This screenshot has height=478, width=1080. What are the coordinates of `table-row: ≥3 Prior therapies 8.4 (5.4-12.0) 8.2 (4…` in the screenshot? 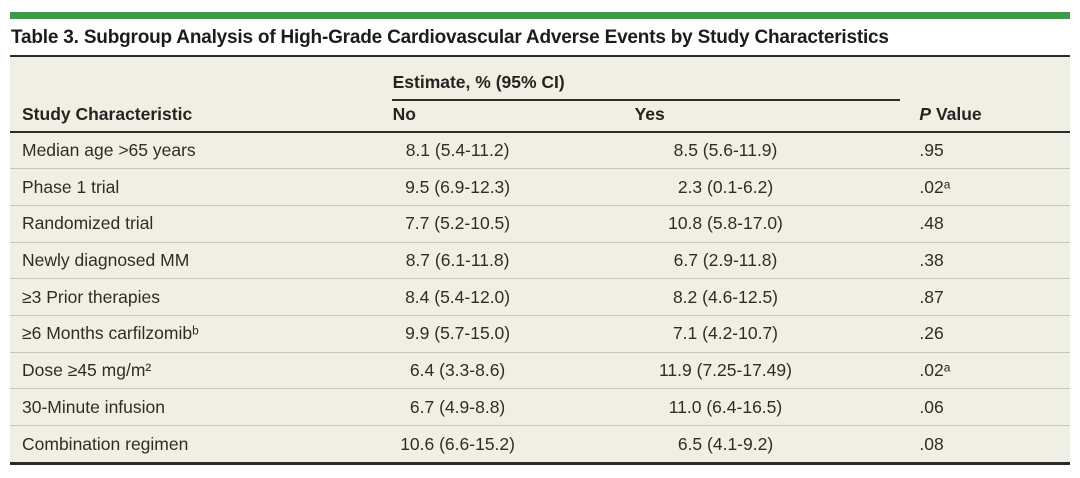 It's located at (540, 297).